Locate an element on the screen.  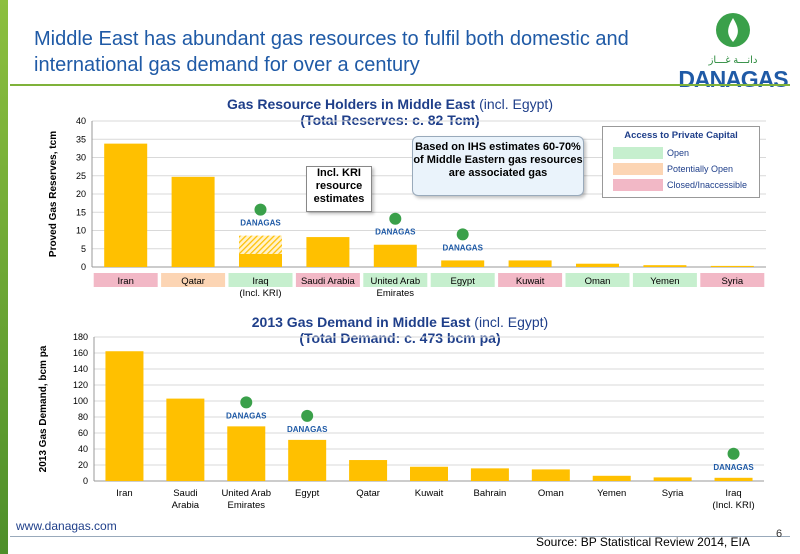
chart1-danagas-marker-2: DANAGAS is located at coordinates (260, 215).